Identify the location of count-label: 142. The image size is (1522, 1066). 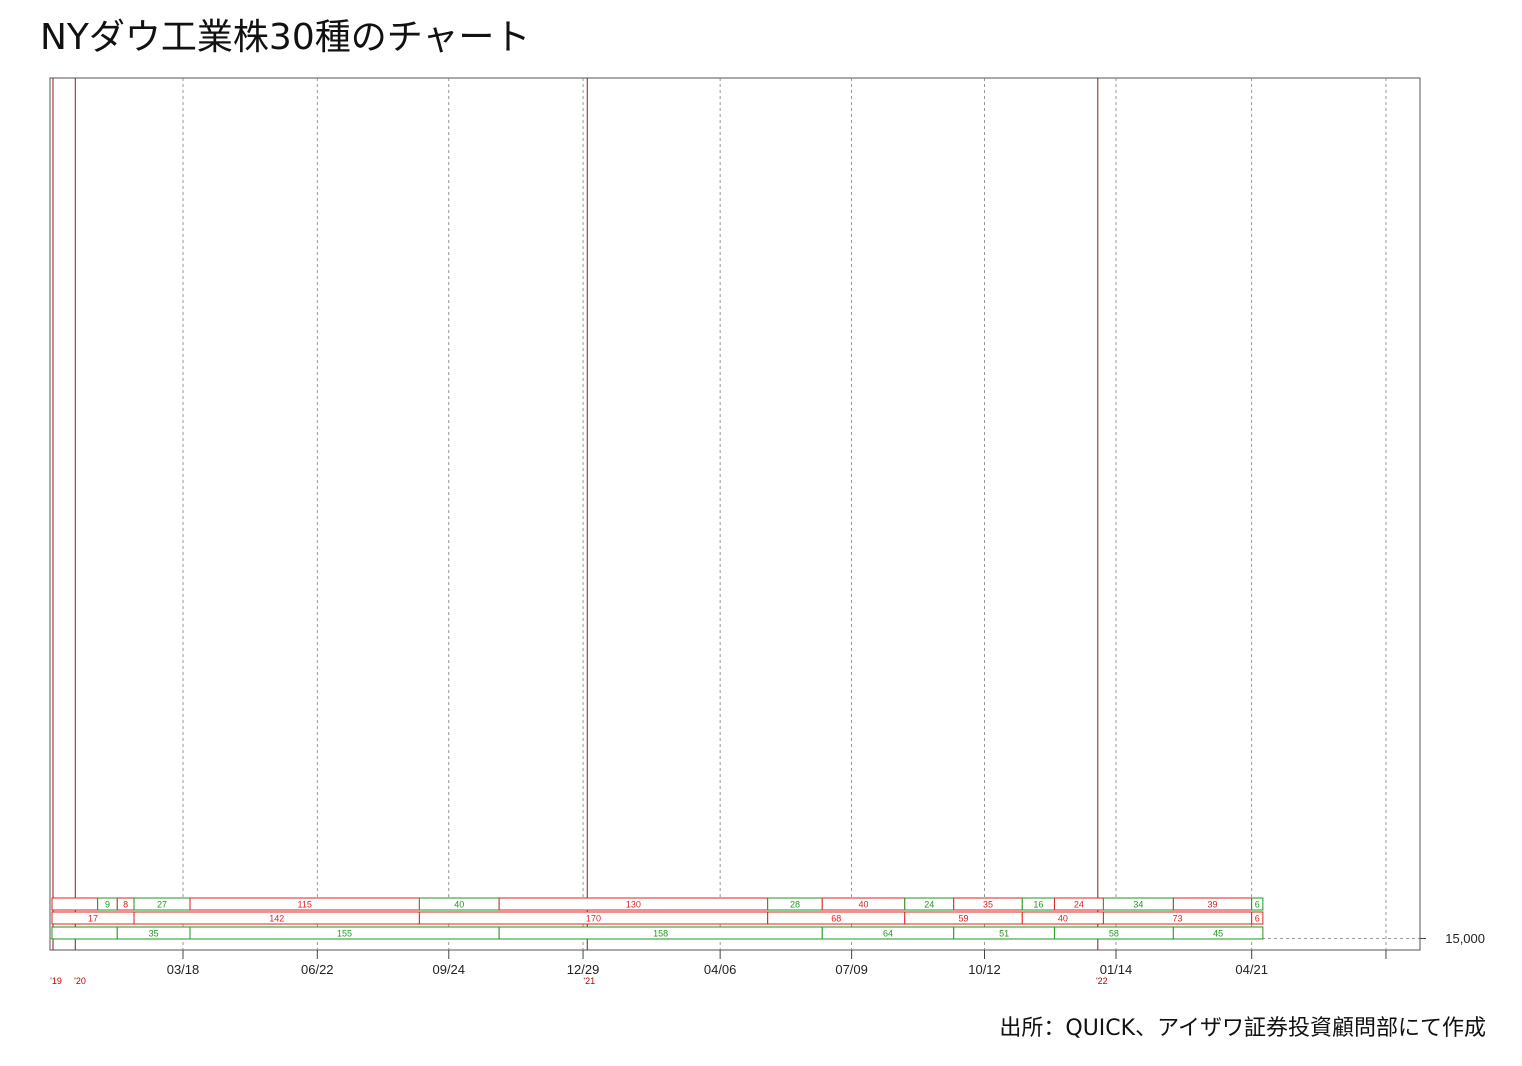
(276, 919).